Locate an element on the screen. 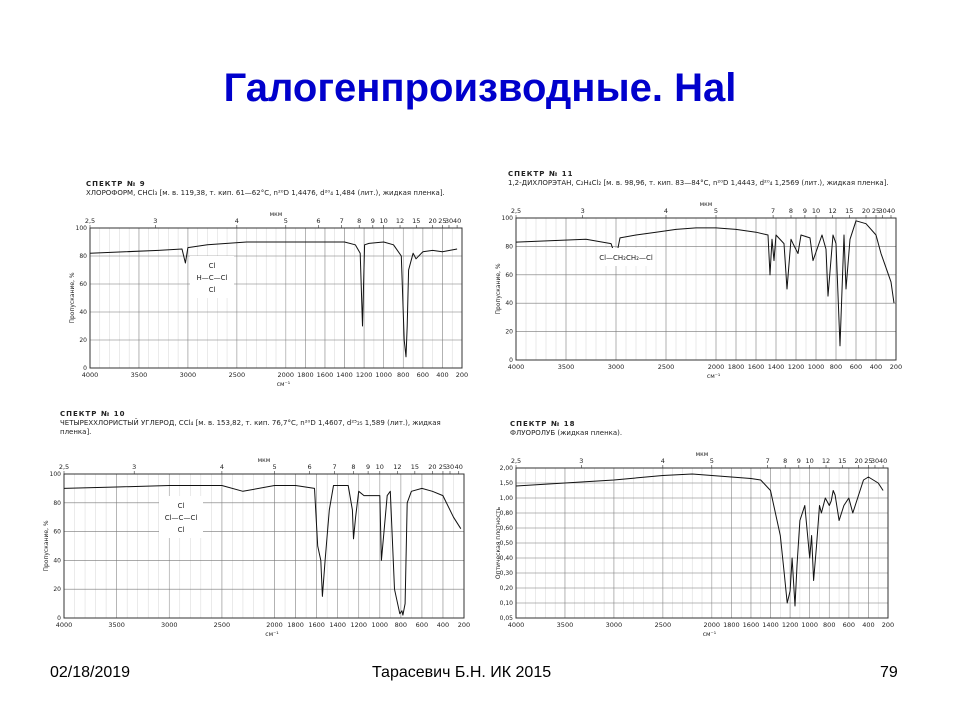  y-tick-label: 0 is located at coordinates (511, 360).